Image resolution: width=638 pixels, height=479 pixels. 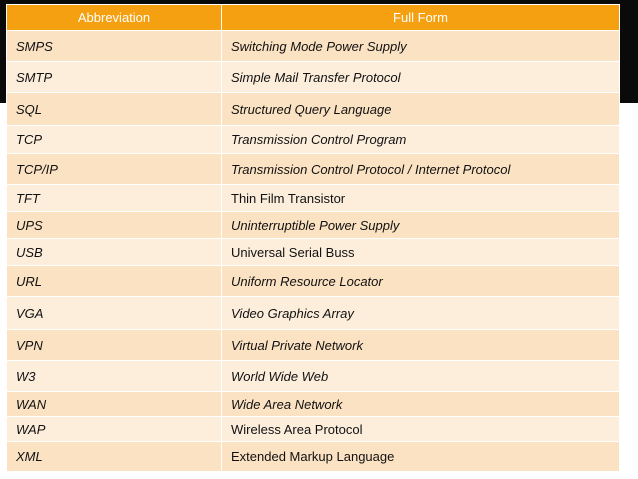 I want to click on full-form-cell: Extended Markup Language, so click(x=420, y=456).